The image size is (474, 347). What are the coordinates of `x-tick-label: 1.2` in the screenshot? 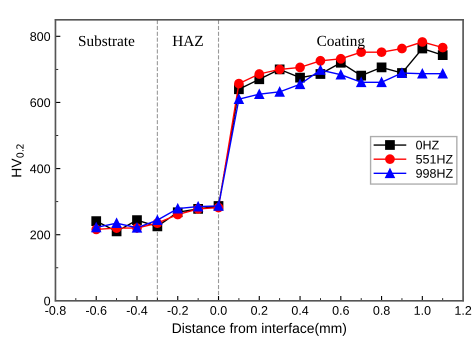 It's located at (463, 310).